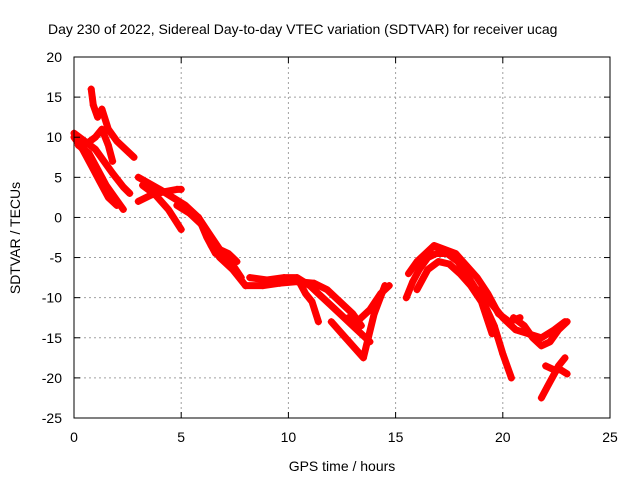 The width and height of the screenshot is (640, 480). Describe the element at coordinates (503, 437) in the screenshot. I see `x-tick-label: 20` at that location.